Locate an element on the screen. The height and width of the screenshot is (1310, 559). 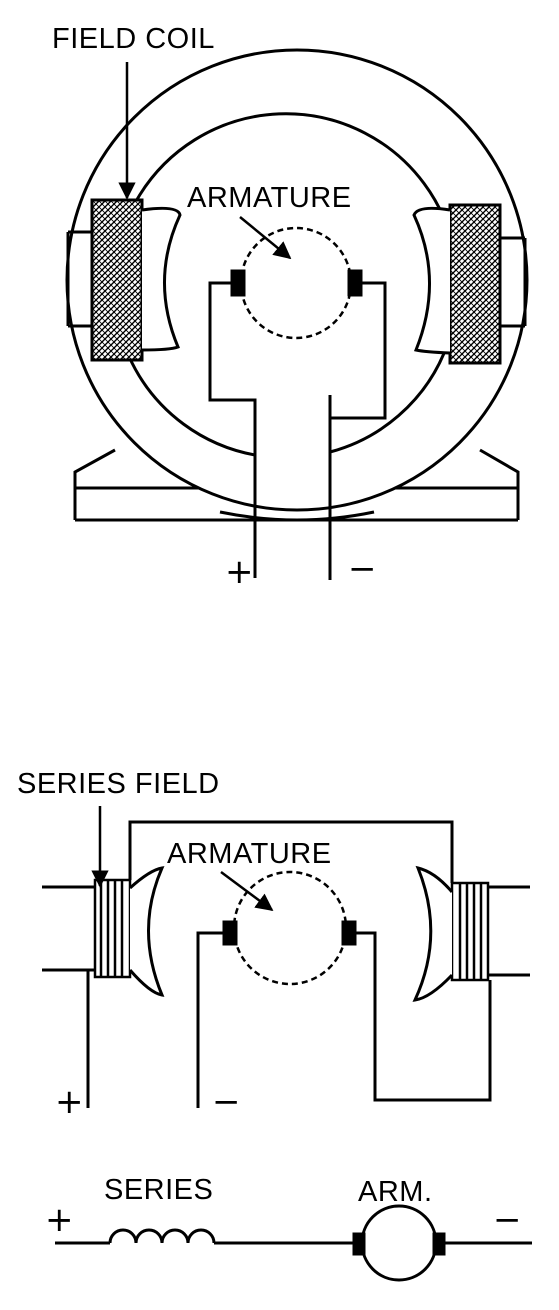
series-return-wire is located at coordinates (423, 1016).